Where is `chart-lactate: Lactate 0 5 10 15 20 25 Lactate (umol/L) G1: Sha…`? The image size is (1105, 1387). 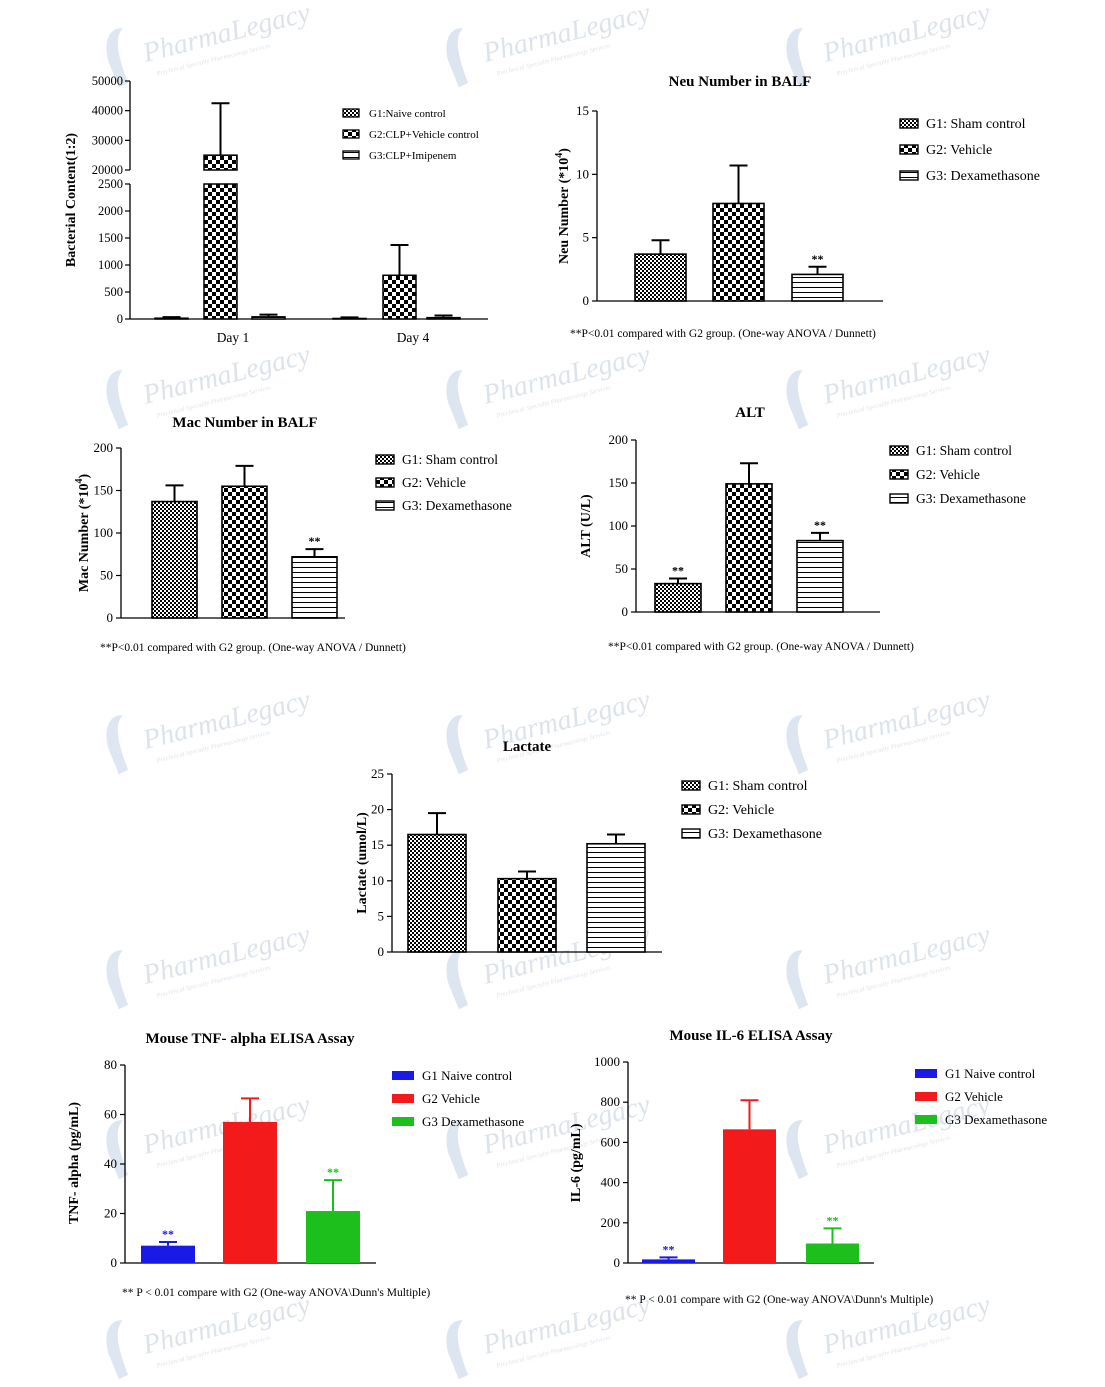 chart-lactate: Lactate 0 5 10 15 20 25 Lactate (umol/L) G1: Sha… is located at coordinates (588, 849).